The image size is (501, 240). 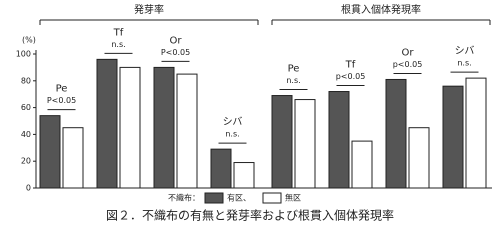 What do you see at coordinates (184, 198) in the screenshot?
I see `legend-title: 不織布：` at bounding box center [184, 198].